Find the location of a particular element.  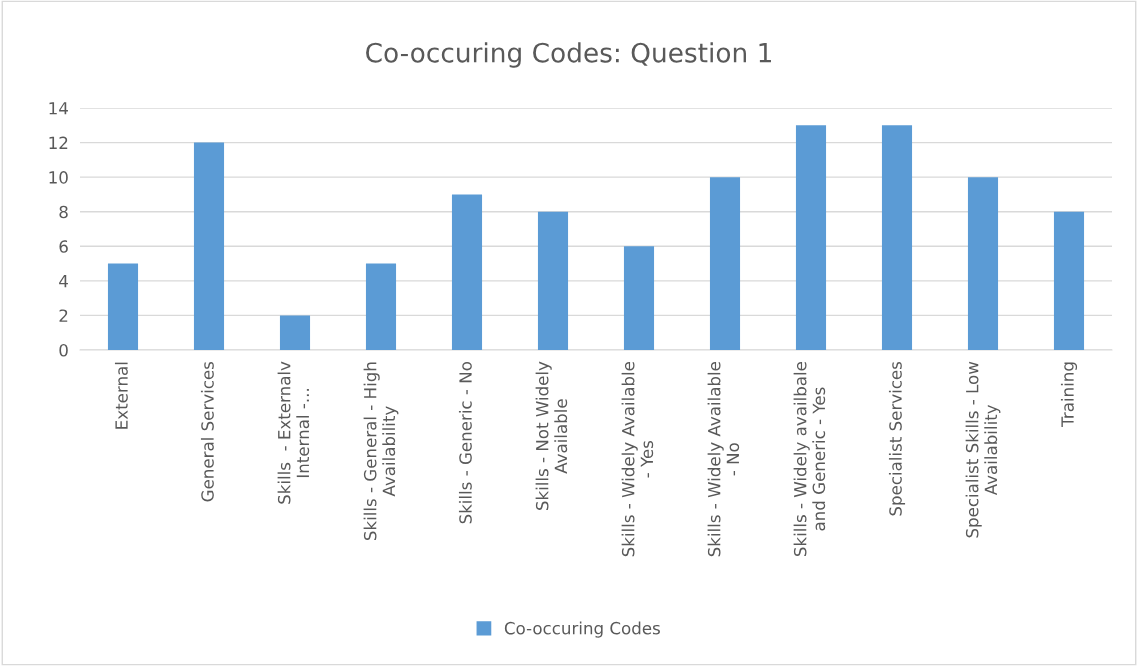

x-tick-label: Specialist Services is located at coordinates (897, 438).